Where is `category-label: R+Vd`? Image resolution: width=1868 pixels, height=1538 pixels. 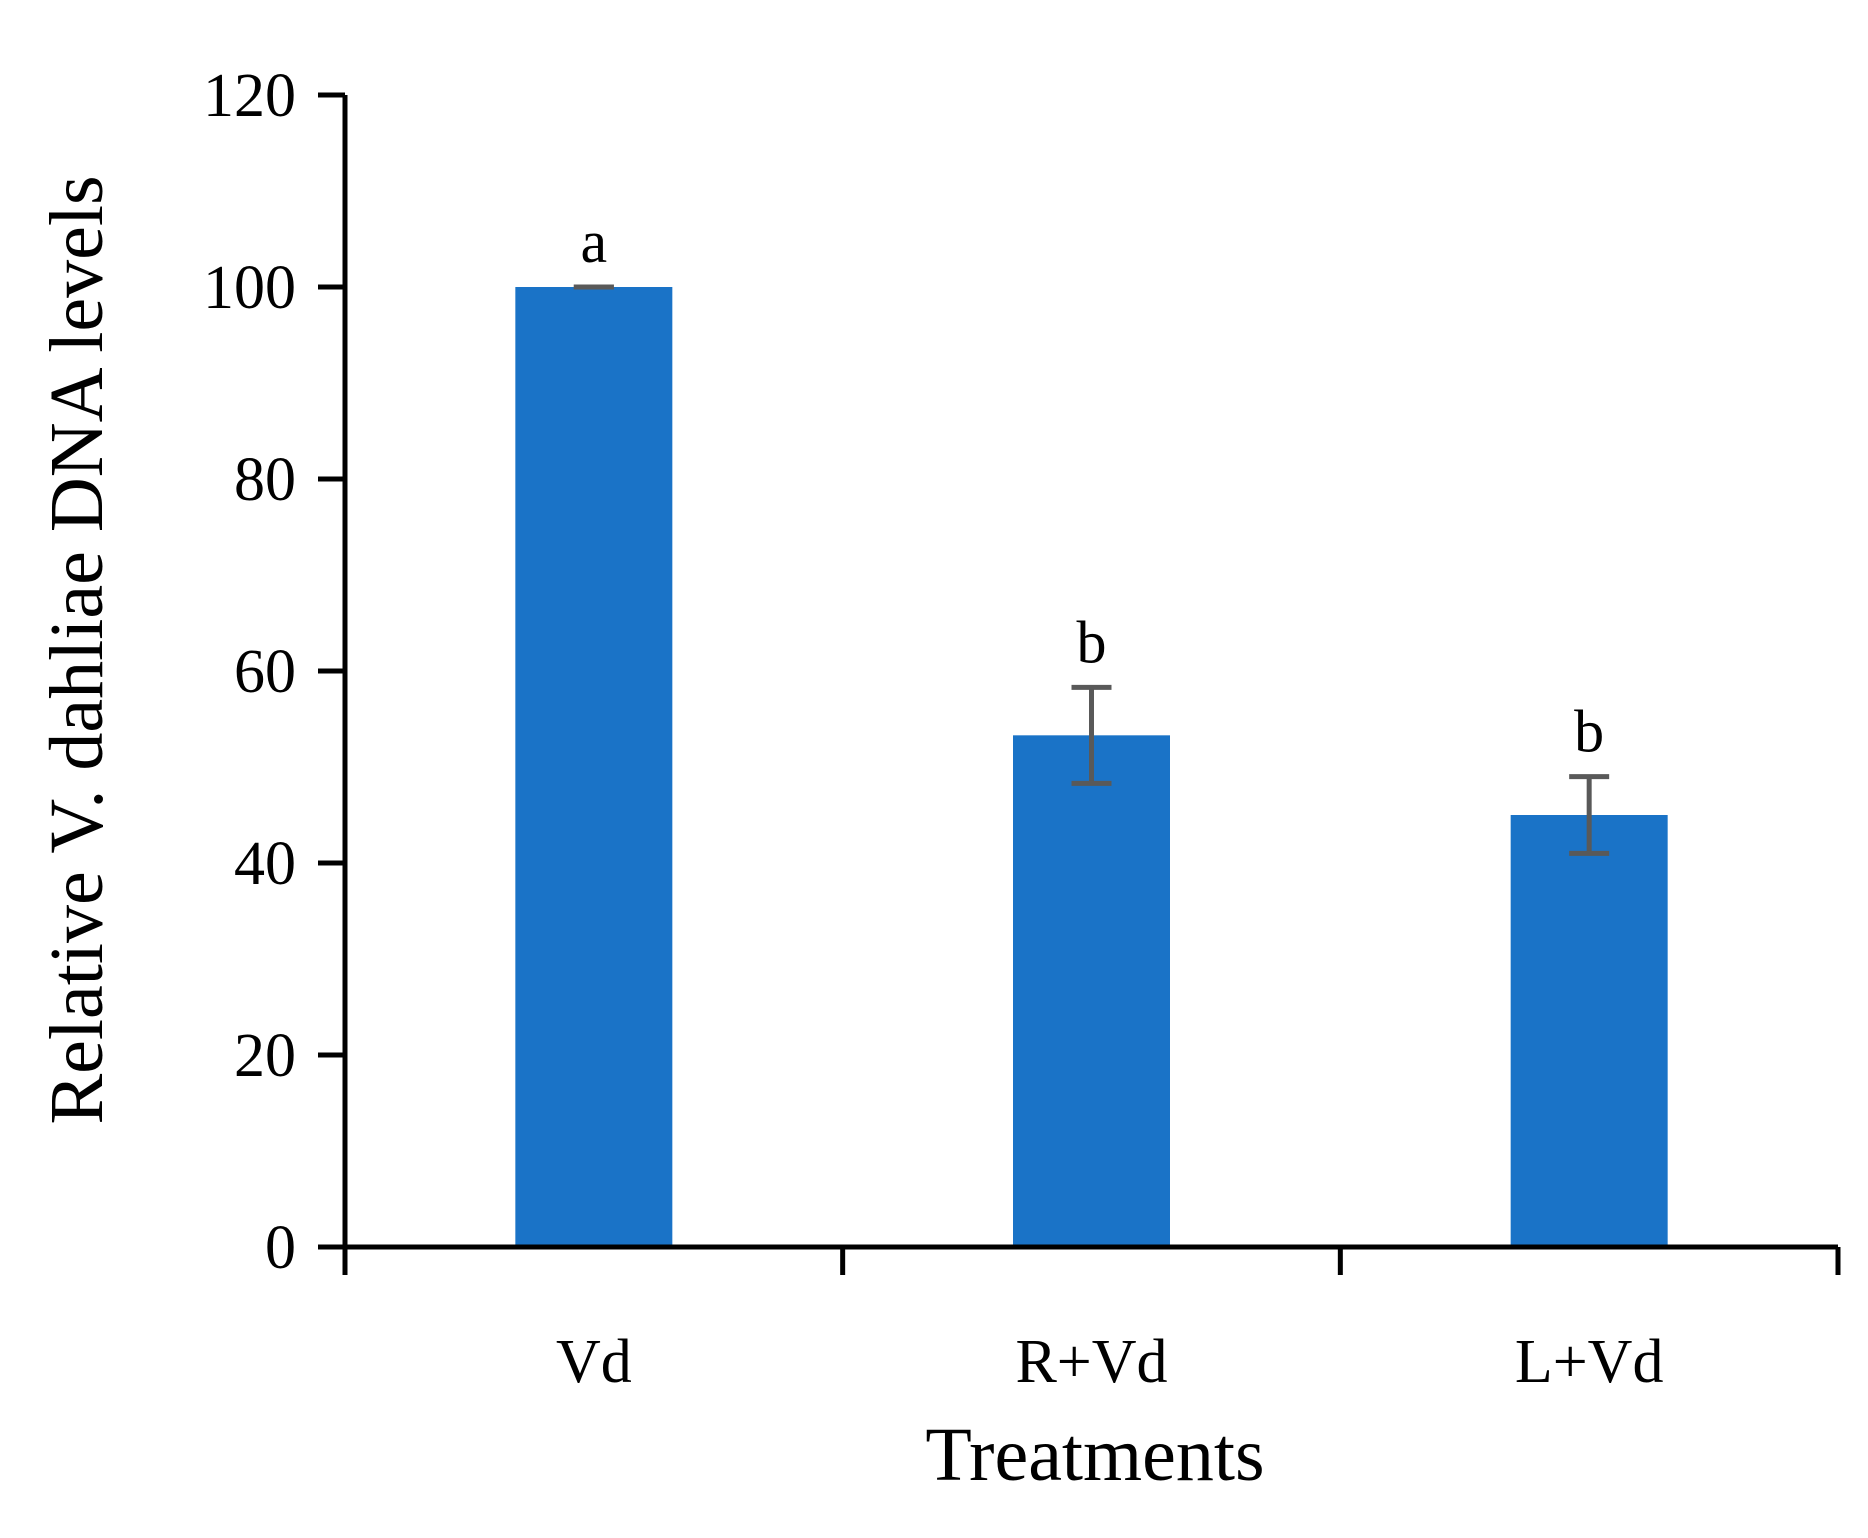
category-label: R+Vd is located at coordinates (1091, 1362).